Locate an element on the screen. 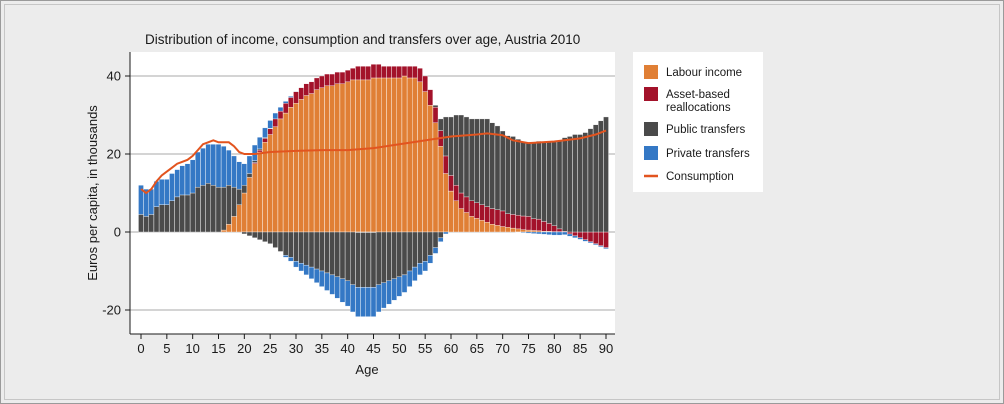 This screenshot has height=404, width=1004. consumption-line-group is located at coordinates (373, 162).